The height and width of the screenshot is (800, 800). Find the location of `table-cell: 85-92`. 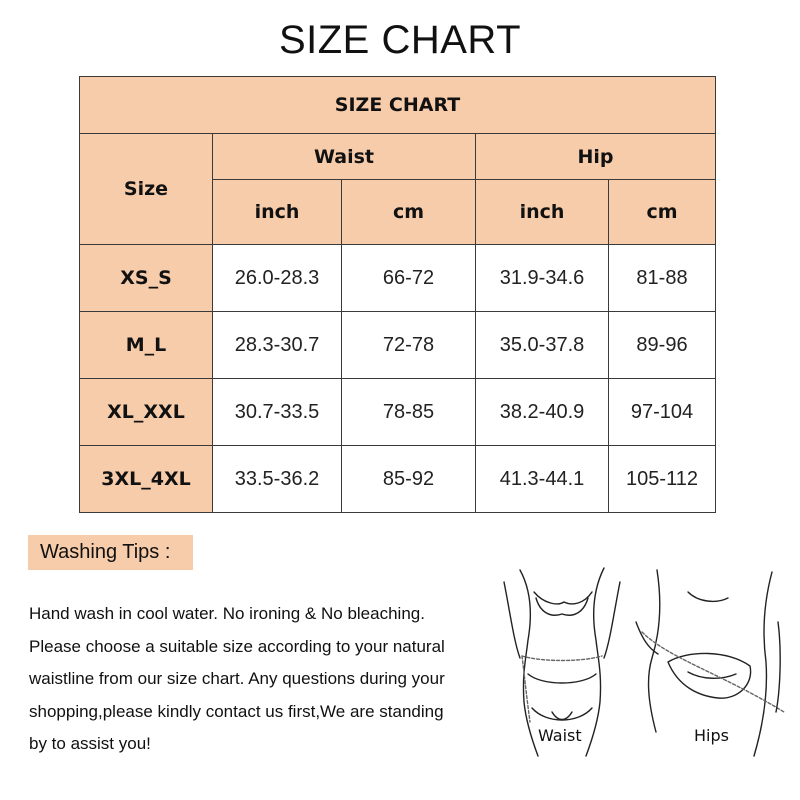

table-cell: 85-92 is located at coordinates (408, 479).